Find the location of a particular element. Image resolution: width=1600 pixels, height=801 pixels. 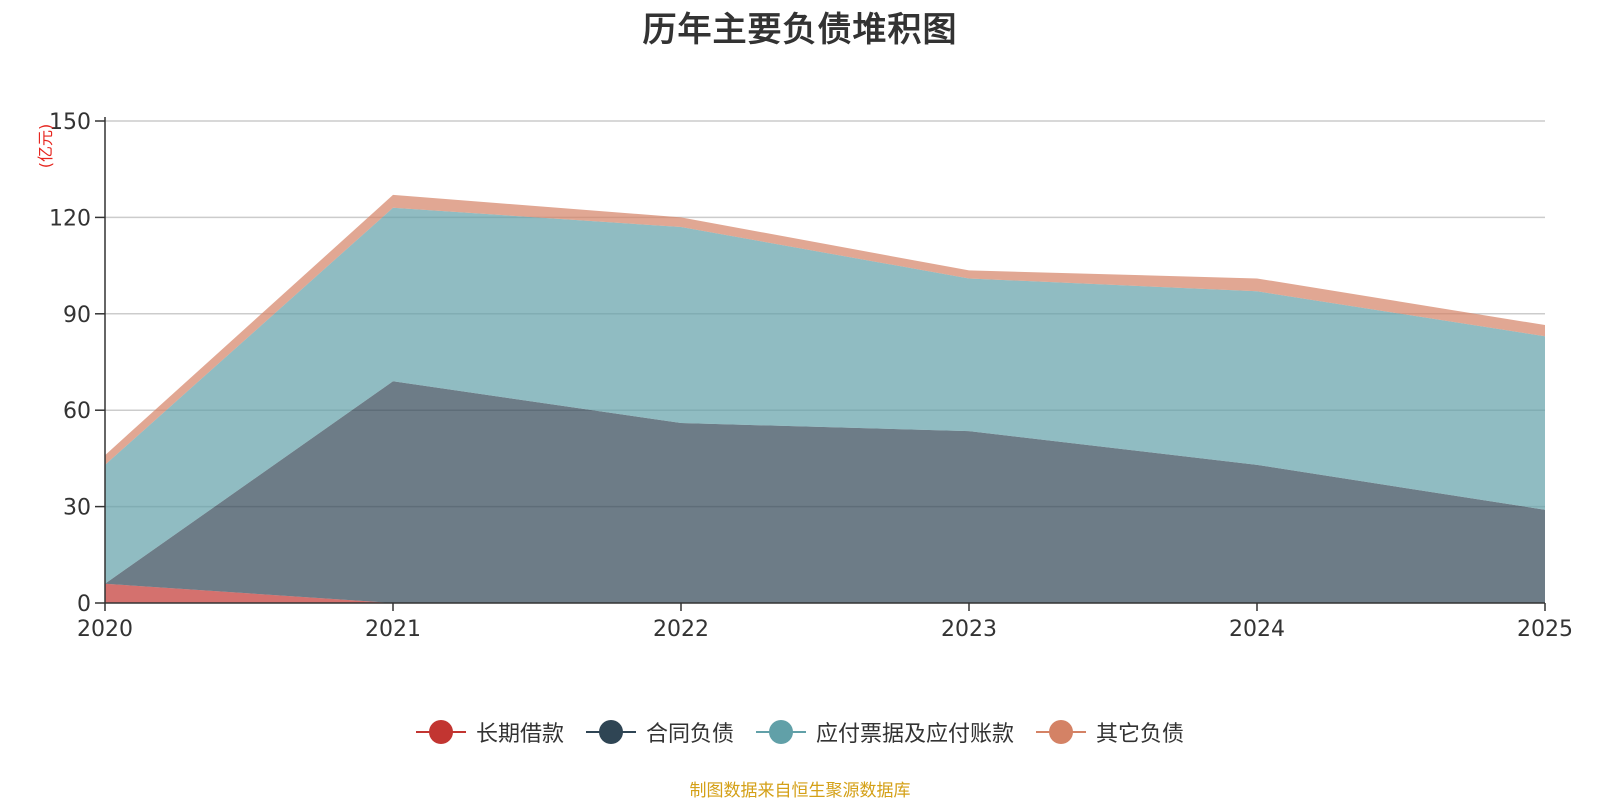

y-tick-label-120: 120 is located at coordinates (70, 218).